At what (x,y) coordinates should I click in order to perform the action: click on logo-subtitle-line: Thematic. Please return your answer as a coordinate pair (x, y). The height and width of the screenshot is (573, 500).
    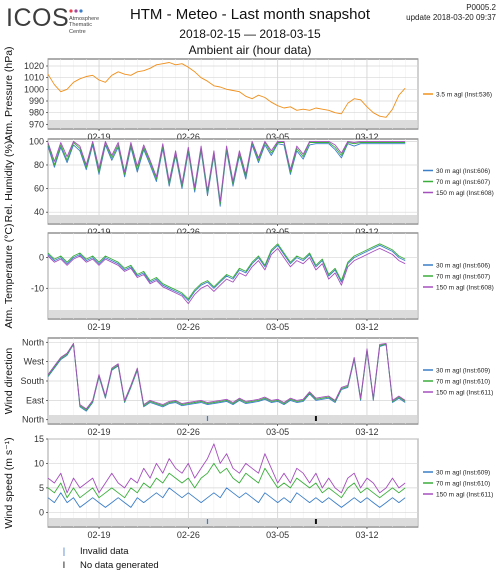
    Looking at the image, I should click on (81, 25).